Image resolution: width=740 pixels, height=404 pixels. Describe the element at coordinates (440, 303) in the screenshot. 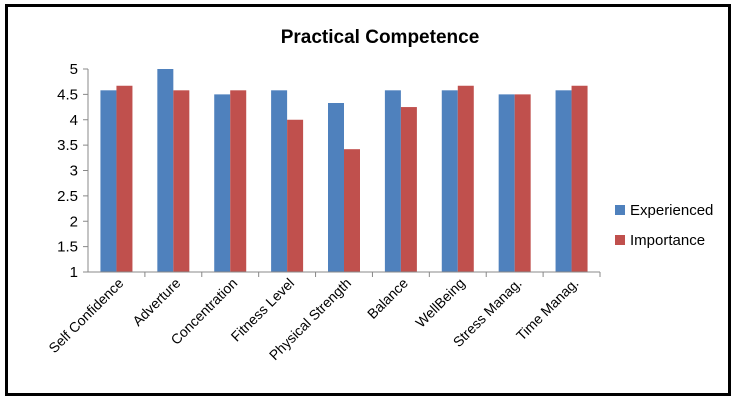

I see `x-category-label: WellBeing` at that location.